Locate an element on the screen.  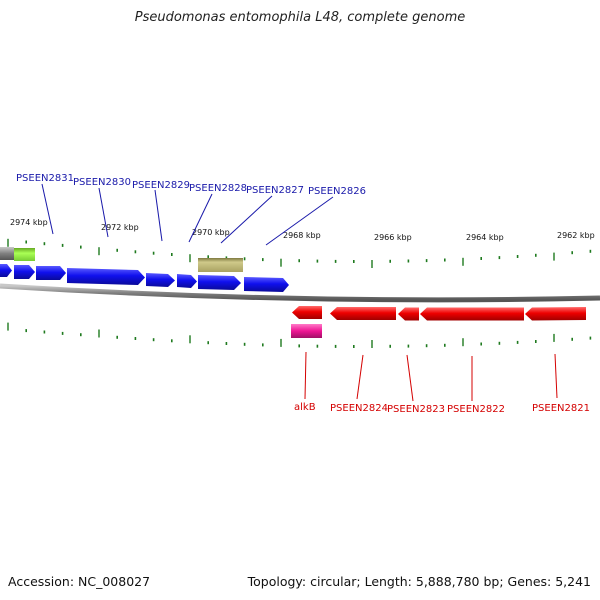
reverse-strand-genes is located at coordinates (439, 313).